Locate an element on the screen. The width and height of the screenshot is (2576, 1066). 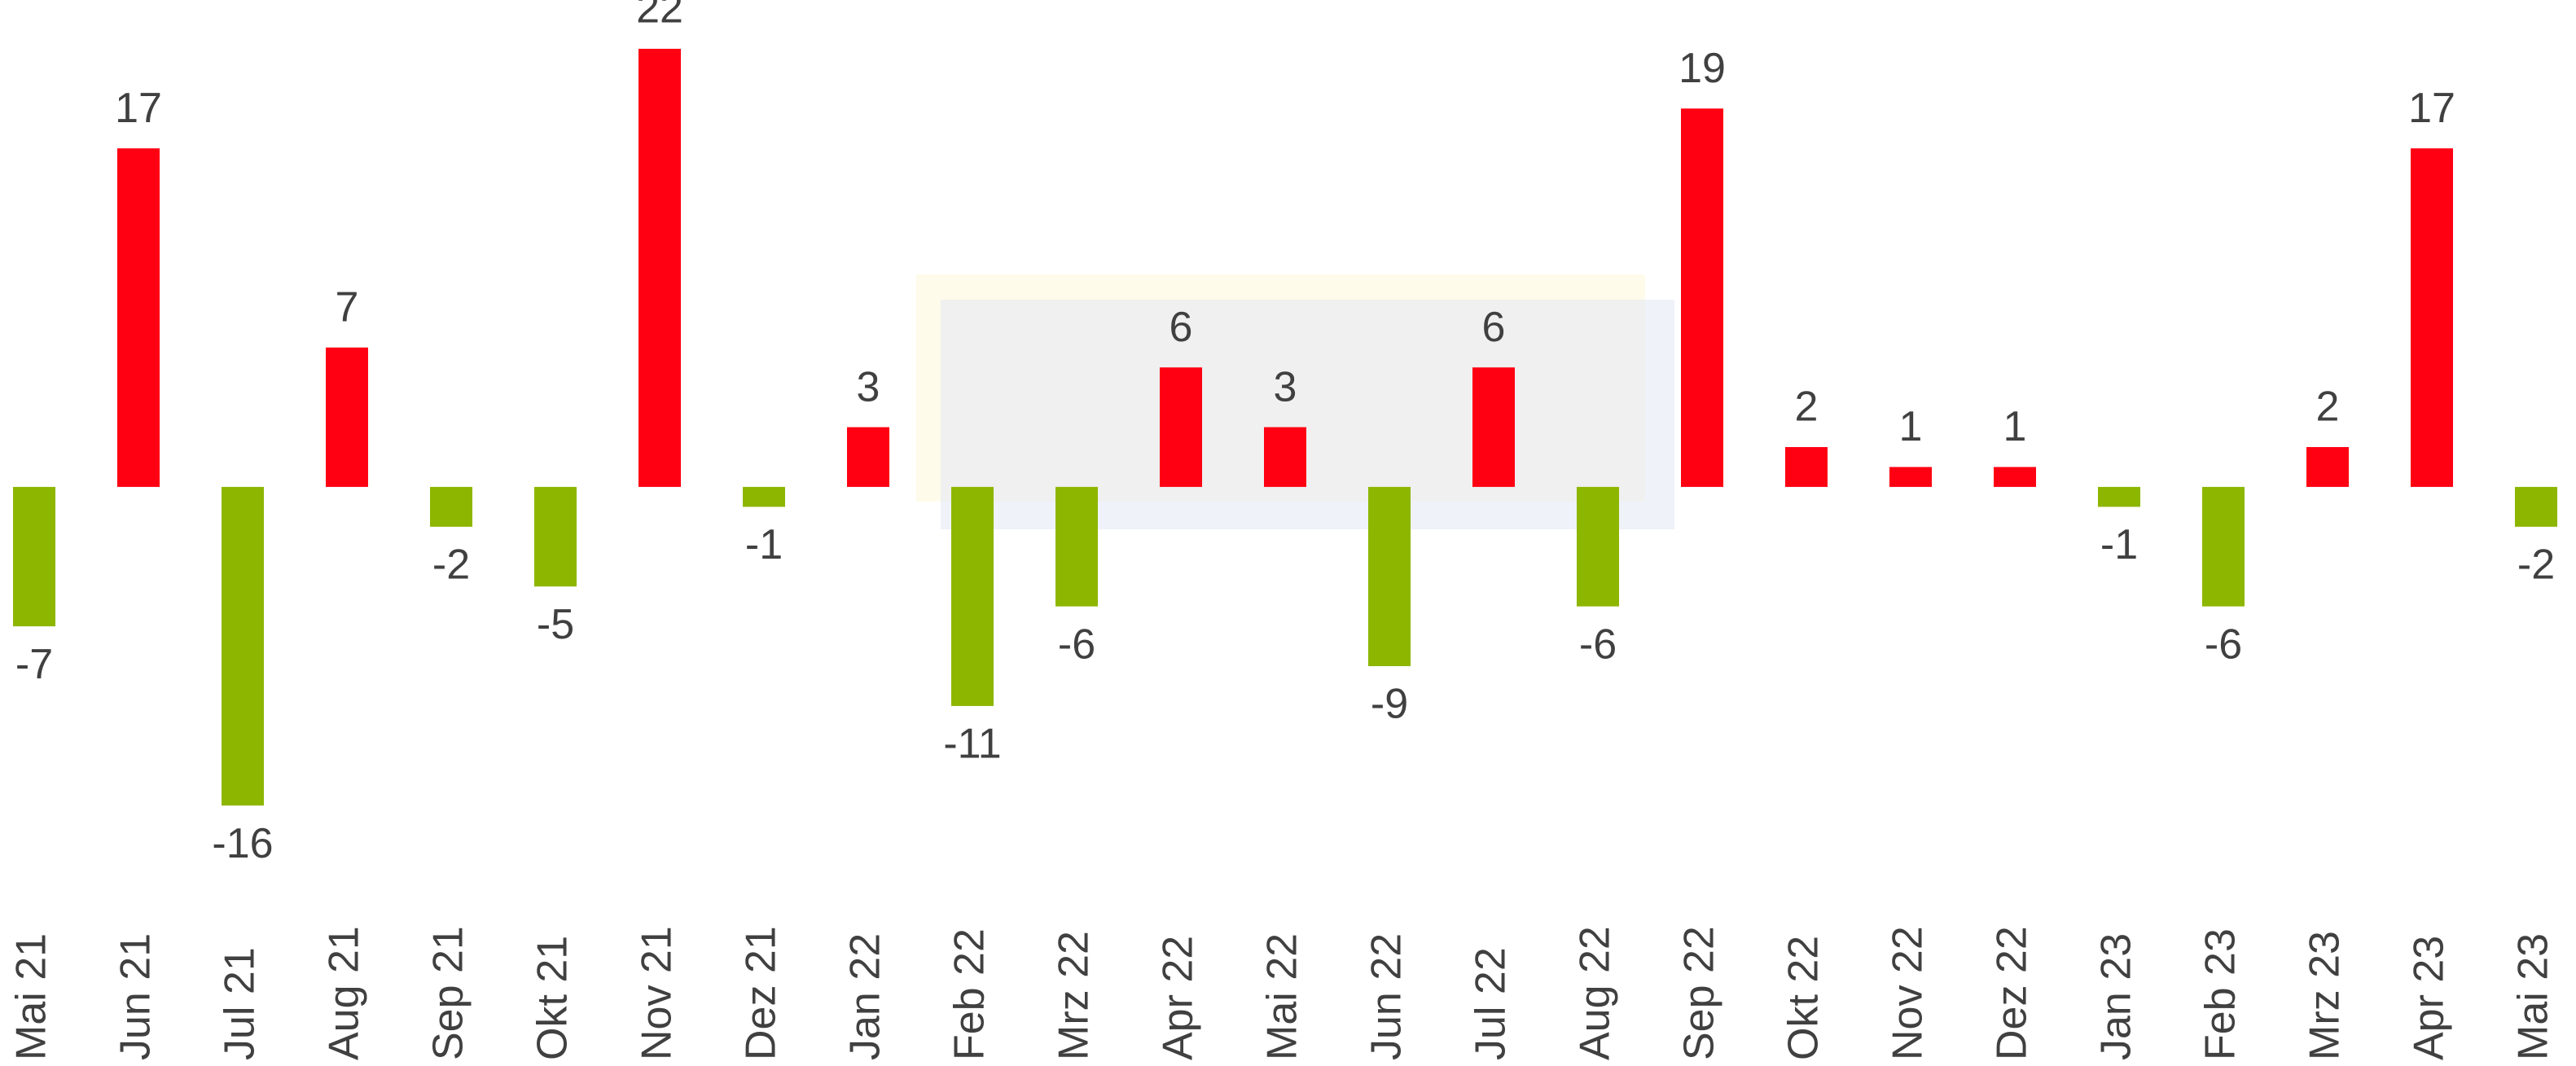
x-tick-label: Jul 22 is located at coordinates (1491, 1004).